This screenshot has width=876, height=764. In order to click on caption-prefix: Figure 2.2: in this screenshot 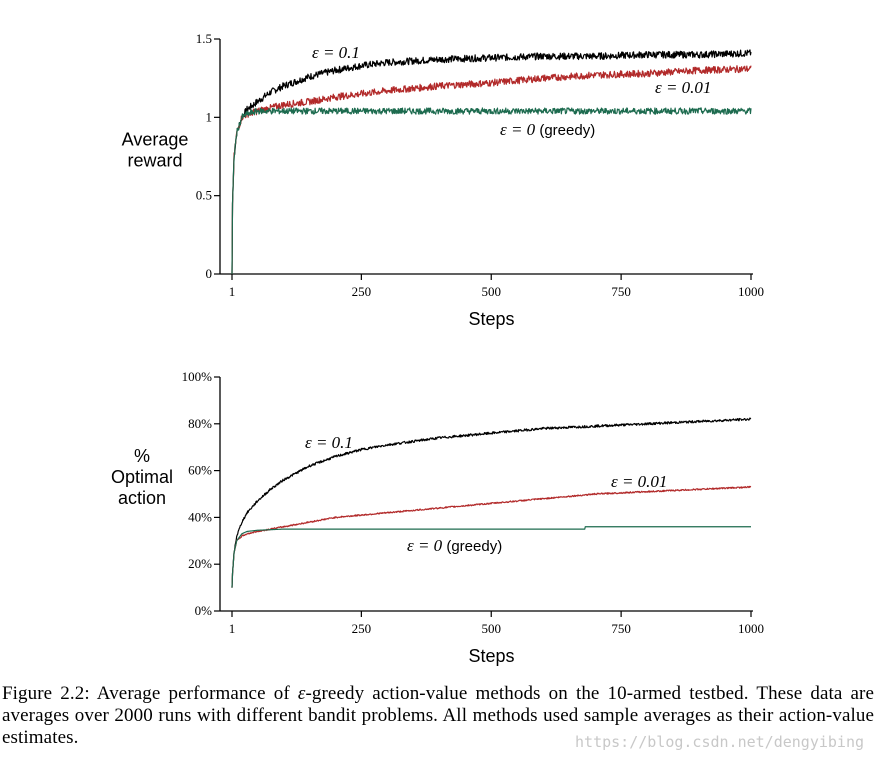, I will do `click(46, 693)`.